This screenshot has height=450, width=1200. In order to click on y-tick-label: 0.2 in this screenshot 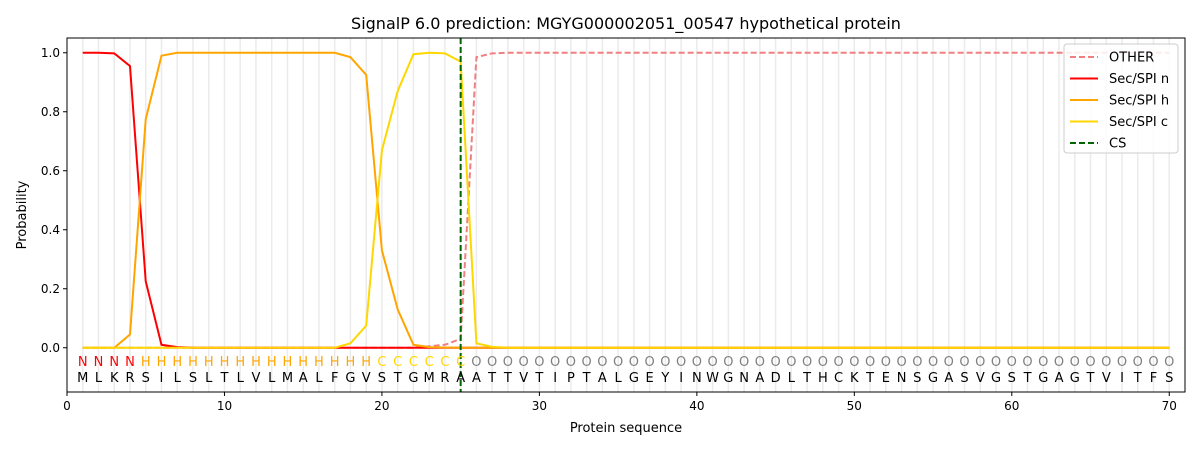, I will do `click(50, 289)`.